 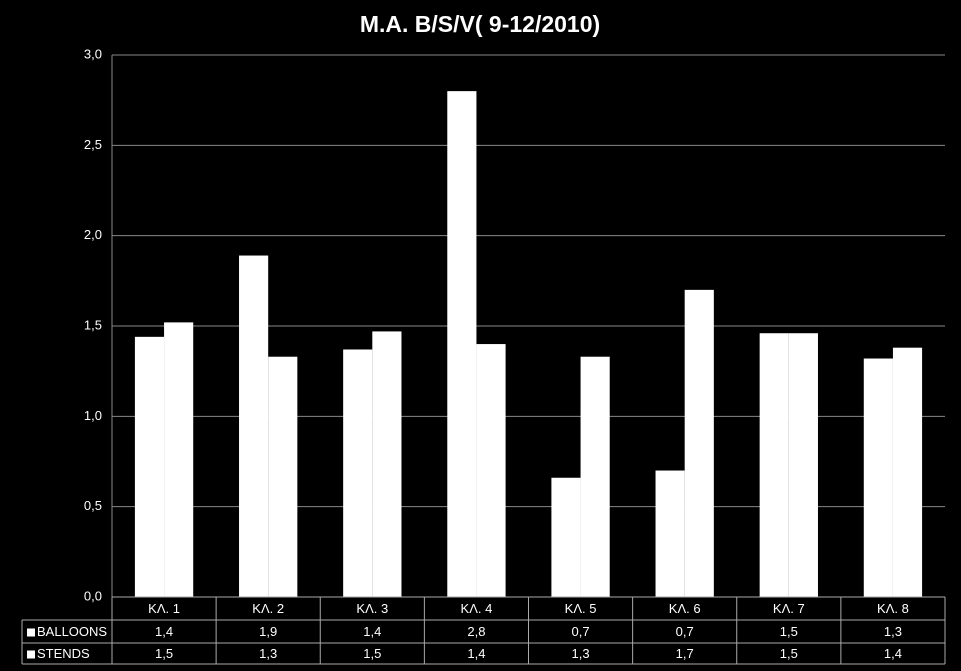 I want to click on x-tick-label: ΚΛ. 3, so click(x=372, y=608).